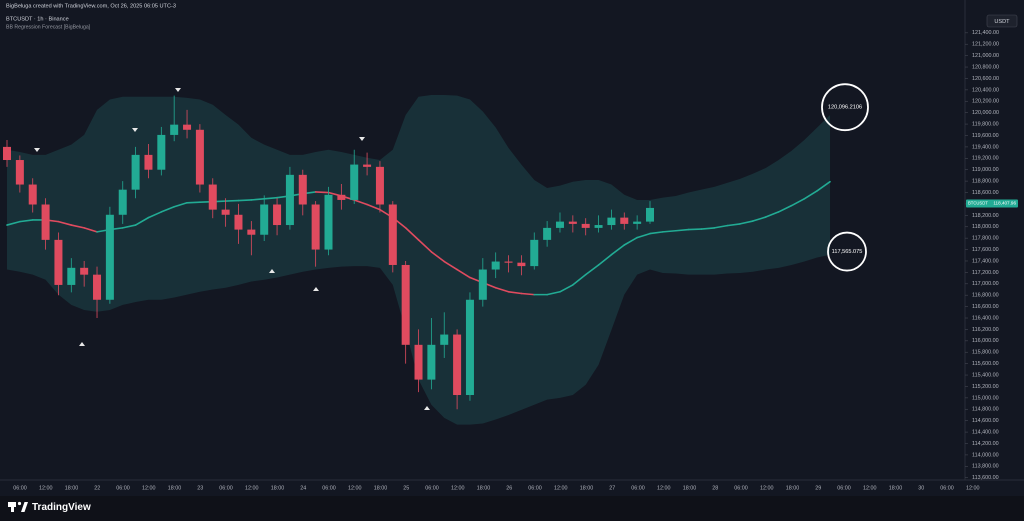 The width and height of the screenshot is (1024, 521). I want to click on currency-box, so click(1002, 21).